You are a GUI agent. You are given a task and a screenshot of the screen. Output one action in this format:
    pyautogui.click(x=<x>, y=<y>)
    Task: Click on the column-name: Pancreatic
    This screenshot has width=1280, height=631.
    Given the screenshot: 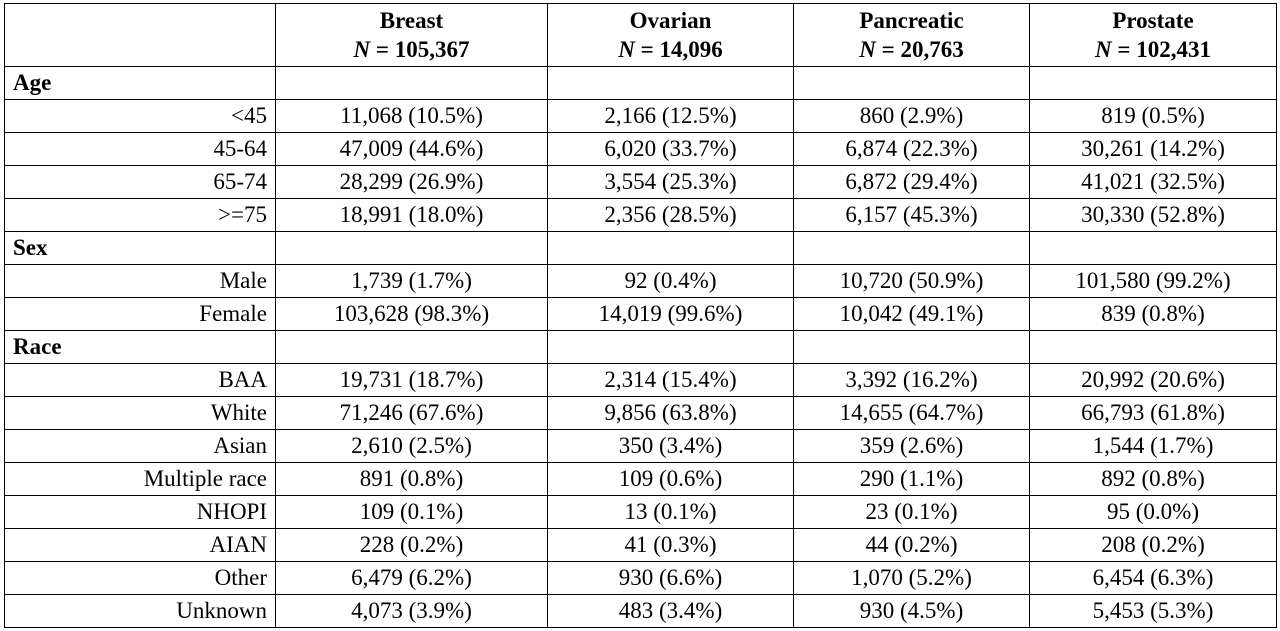 What is the action you would take?
    pyautogui.click(x=911, y=20)
    